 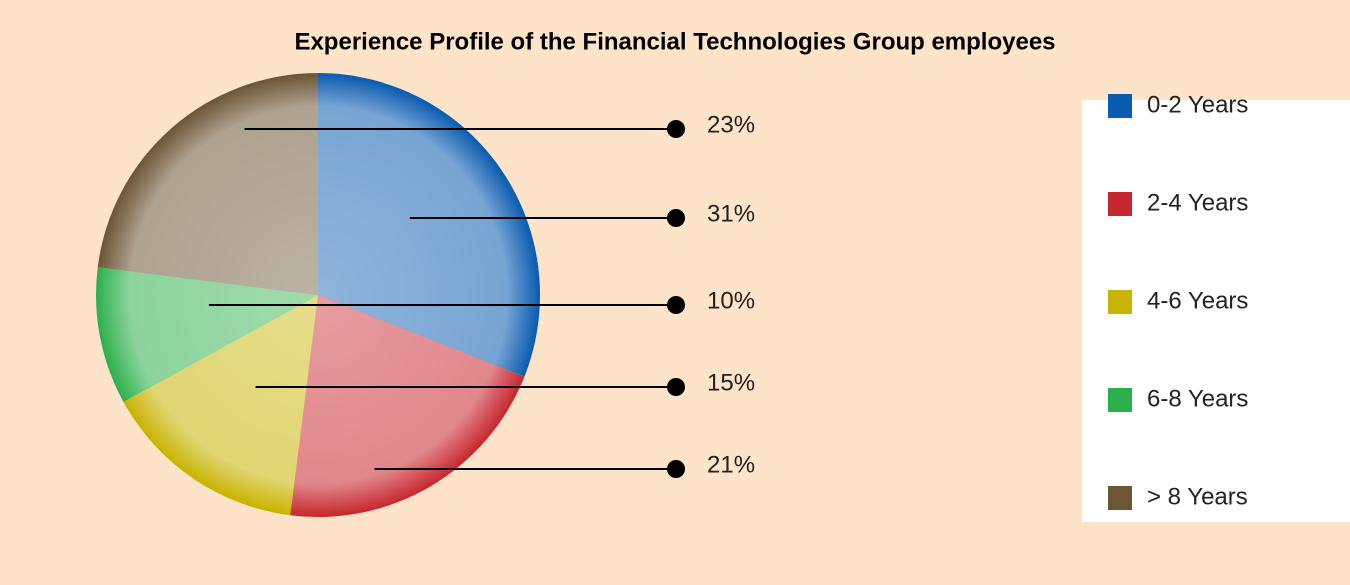 I want to click on legend-label: 2-4 Years, so click(x=1197, y=202).